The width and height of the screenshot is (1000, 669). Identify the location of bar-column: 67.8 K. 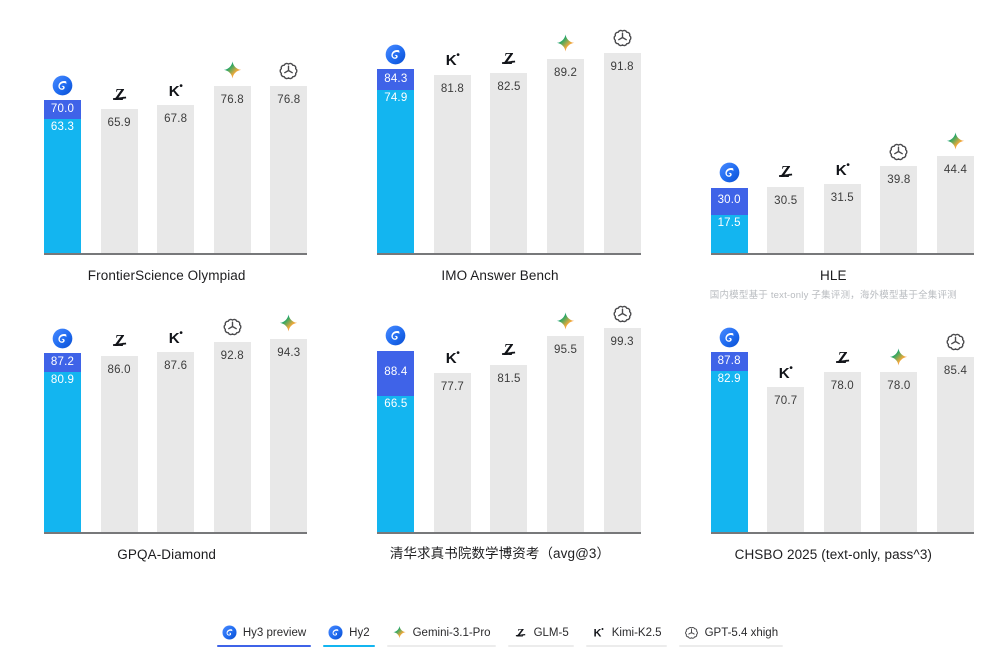
(176, 144).